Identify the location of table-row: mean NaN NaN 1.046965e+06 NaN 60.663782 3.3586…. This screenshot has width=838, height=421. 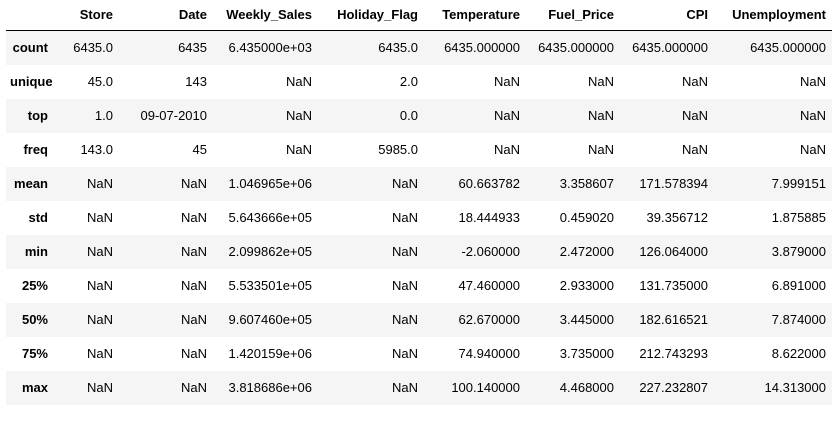
(419, 184).